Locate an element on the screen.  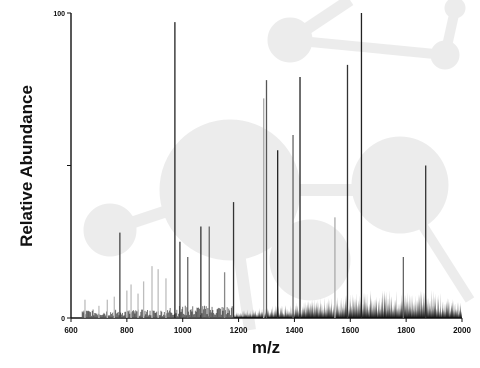
x-axis-label: m/z is located at coordinates (266, 347).